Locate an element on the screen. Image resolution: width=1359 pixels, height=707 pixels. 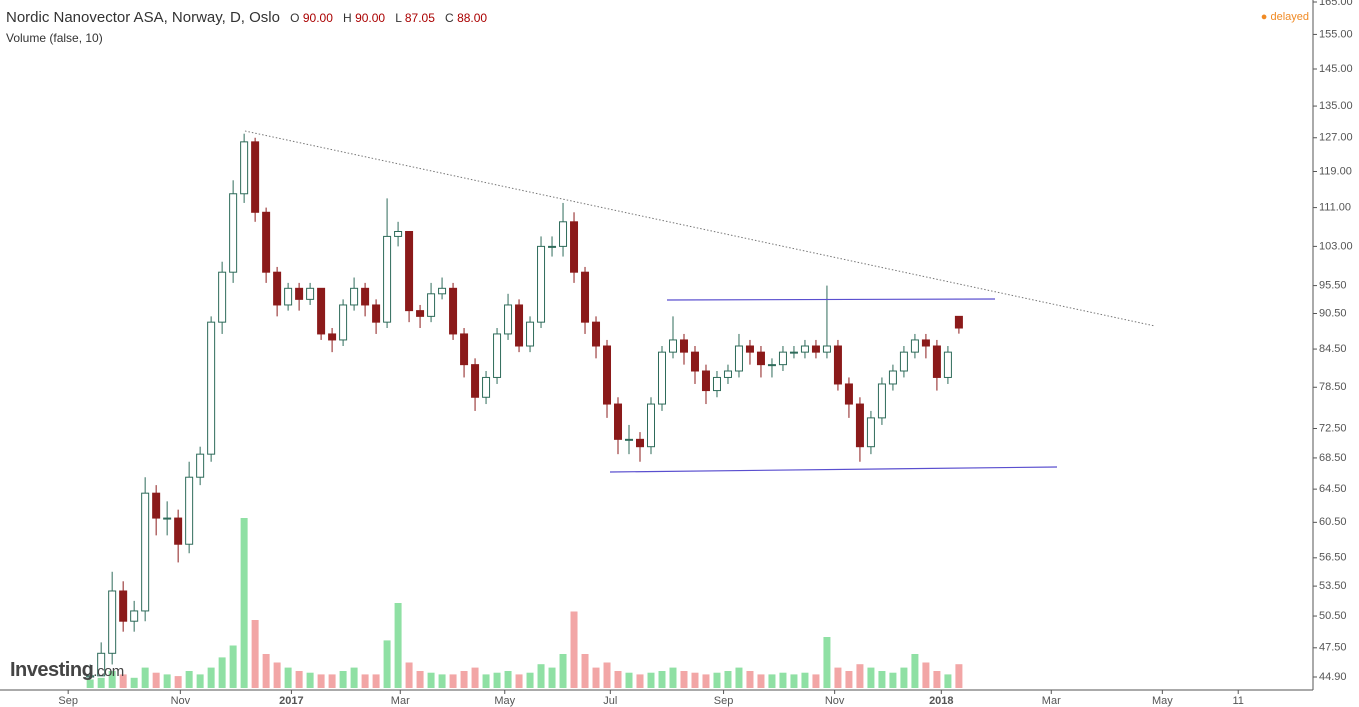
x-tick-label: 2018 is located at coordinates (941, 701).